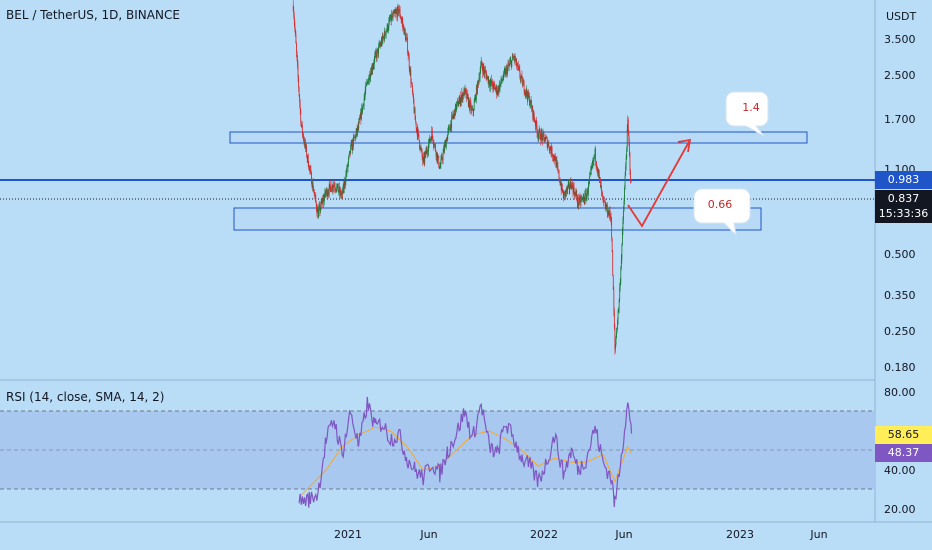 This screenshot has width=932, height=550. I want to click on callout-bubble-up, so click(747, 114).